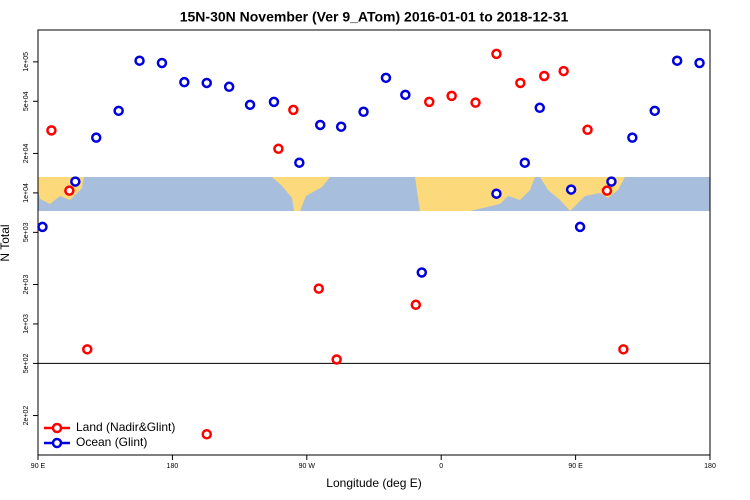 Image resolution: width=750 pixels, height=500 pixels. I want to click on x-tick-label: 90 W, so click(307, 466).